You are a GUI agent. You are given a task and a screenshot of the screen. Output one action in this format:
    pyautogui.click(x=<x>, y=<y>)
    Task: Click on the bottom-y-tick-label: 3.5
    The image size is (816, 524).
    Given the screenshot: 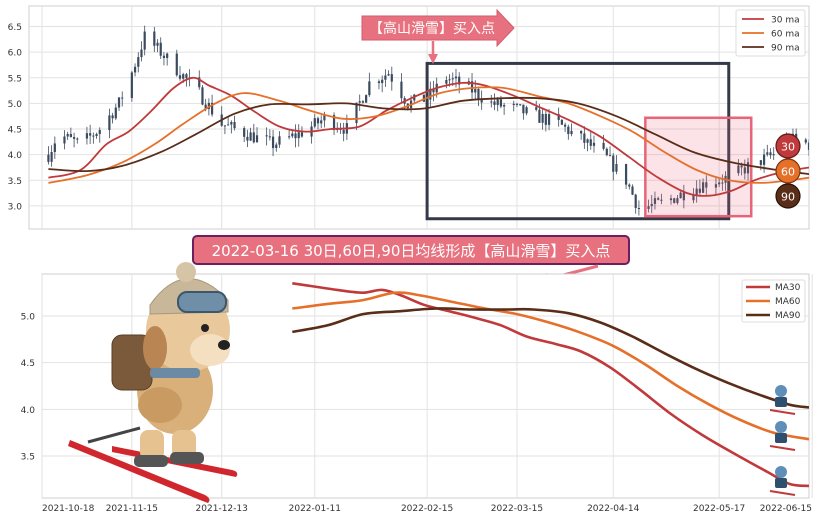 What is the action you would take?
    pyautogui.click(x=28, y=458)
    